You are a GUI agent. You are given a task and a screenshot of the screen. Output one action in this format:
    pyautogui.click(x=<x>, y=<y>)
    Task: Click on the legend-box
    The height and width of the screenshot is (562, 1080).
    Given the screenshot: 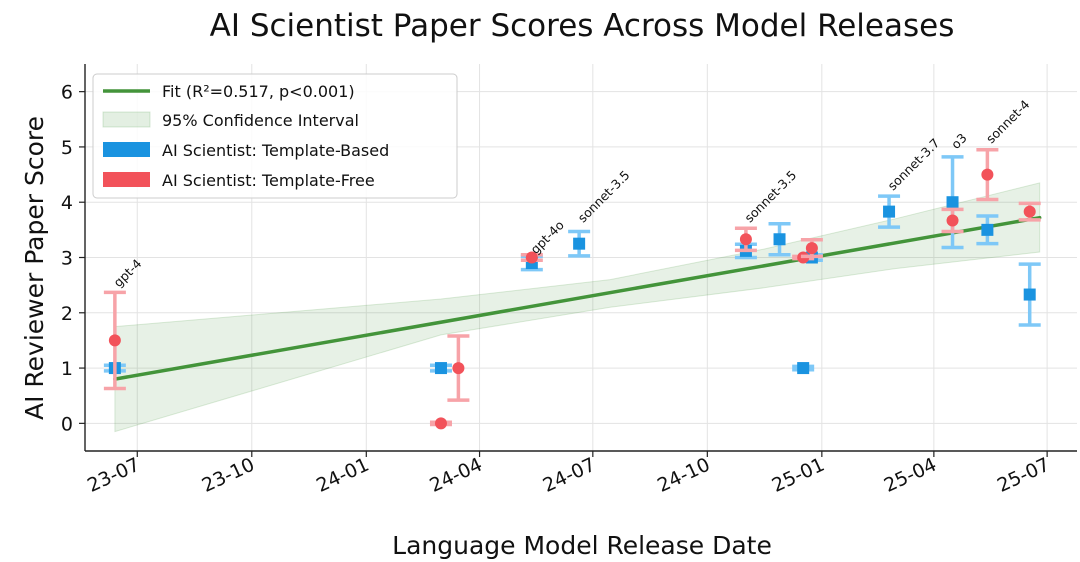 What is the action you would take?
    pyautogui.click(x=275, y=136)
    